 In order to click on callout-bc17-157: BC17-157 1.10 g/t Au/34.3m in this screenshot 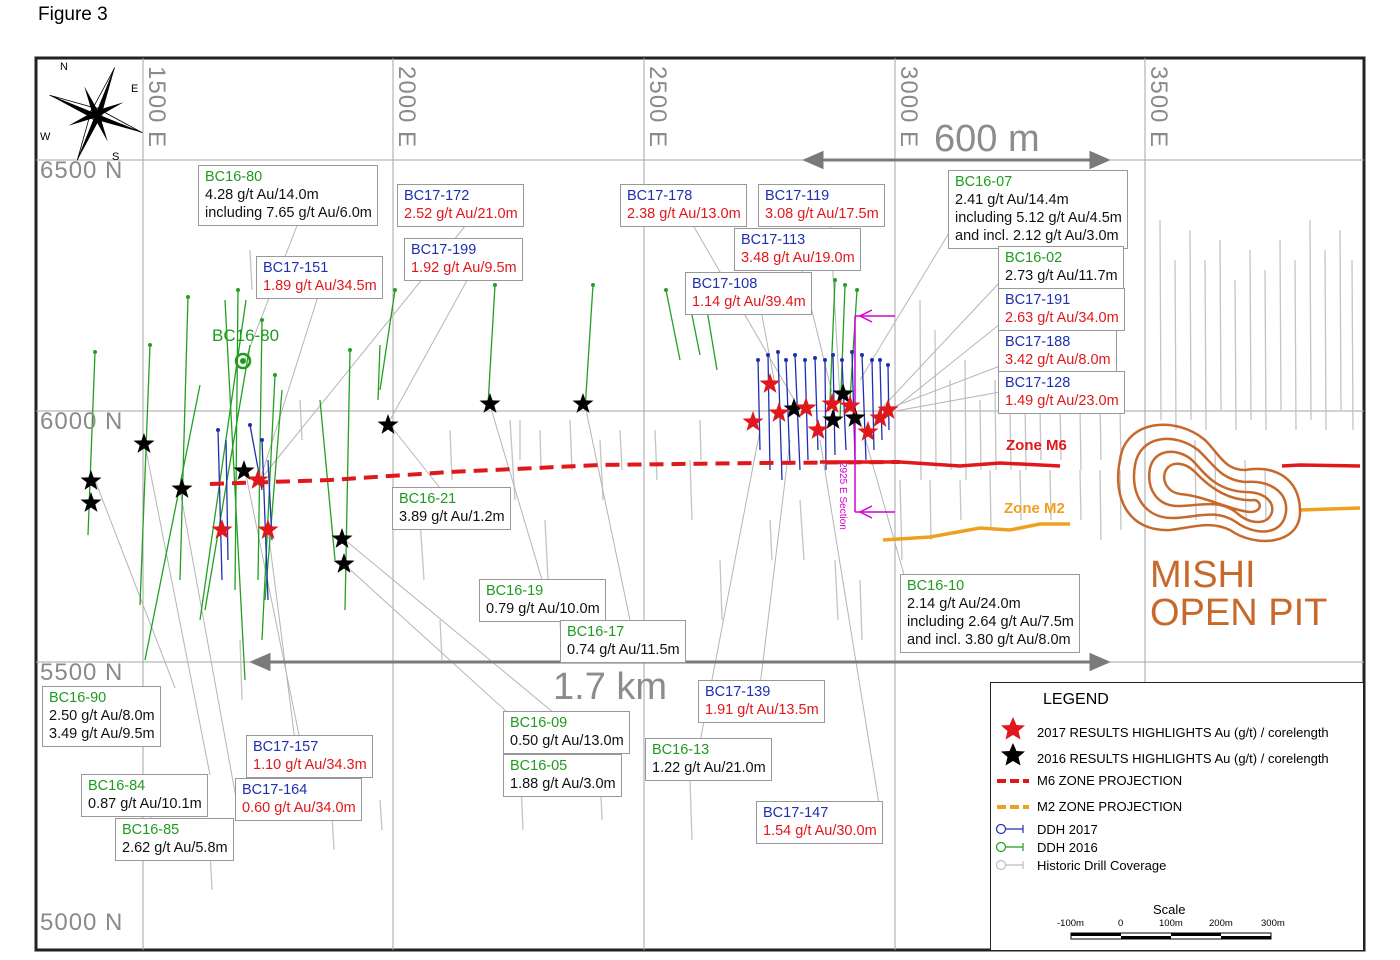, I will do `click(309, 756)`.